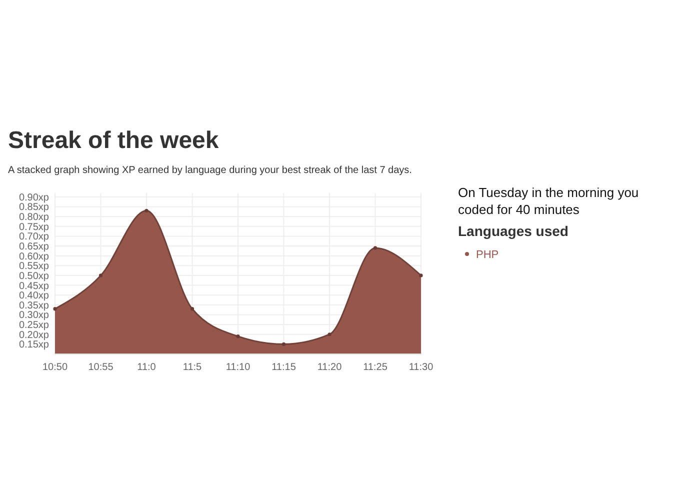  What do you see at coordinates (329, 367) in the screenshot?
I see `x-tick-label: 11:20` at bounding box center [329, 367].